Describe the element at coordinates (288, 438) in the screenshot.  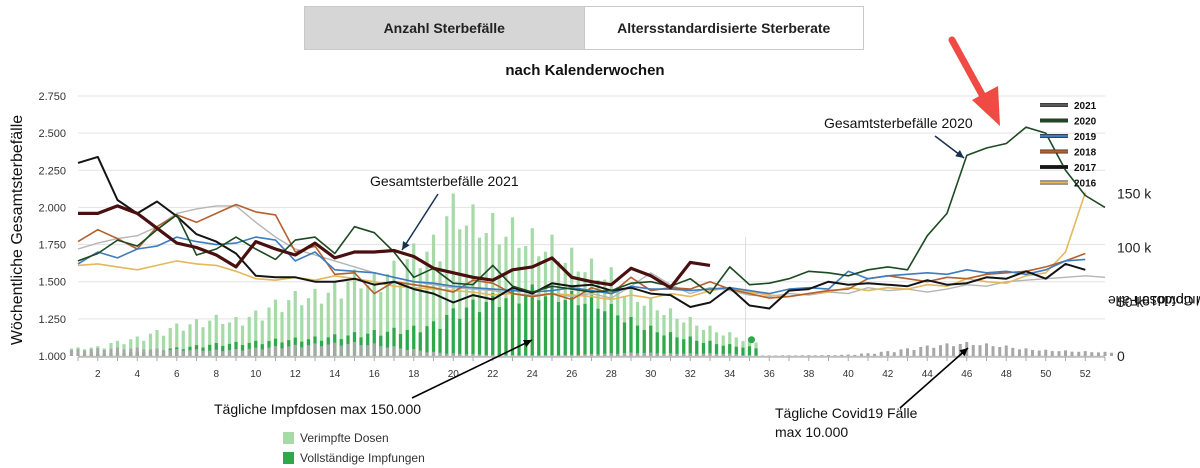
I see `legend-swatch-verimpfte-dosen` at that location.